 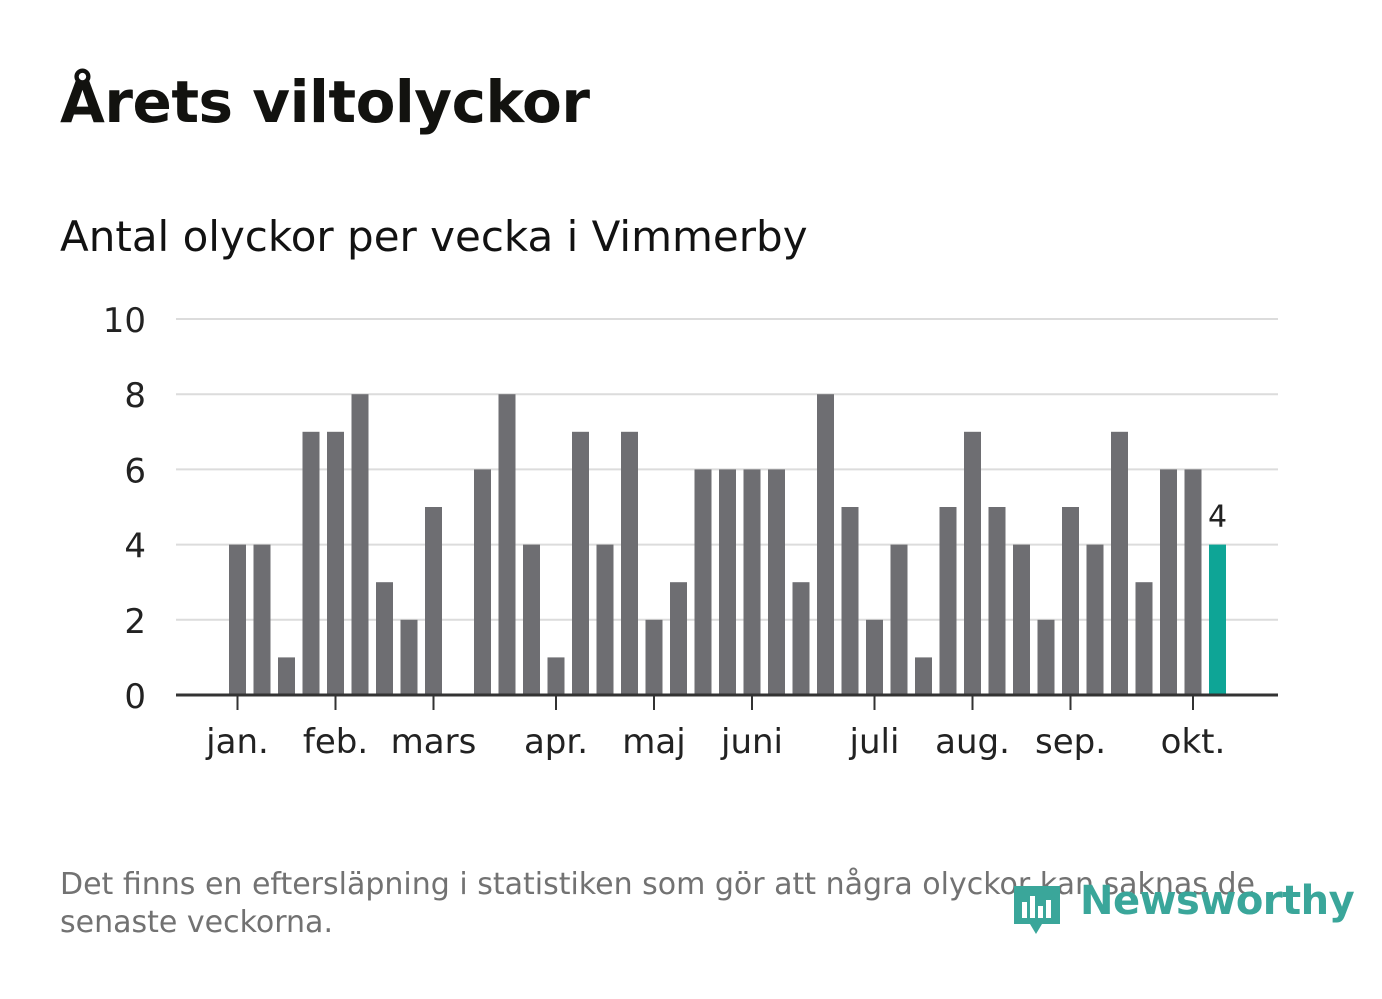 I want to click on newsworthy-logo: Newsworthy, so click(x=1182, y=909).